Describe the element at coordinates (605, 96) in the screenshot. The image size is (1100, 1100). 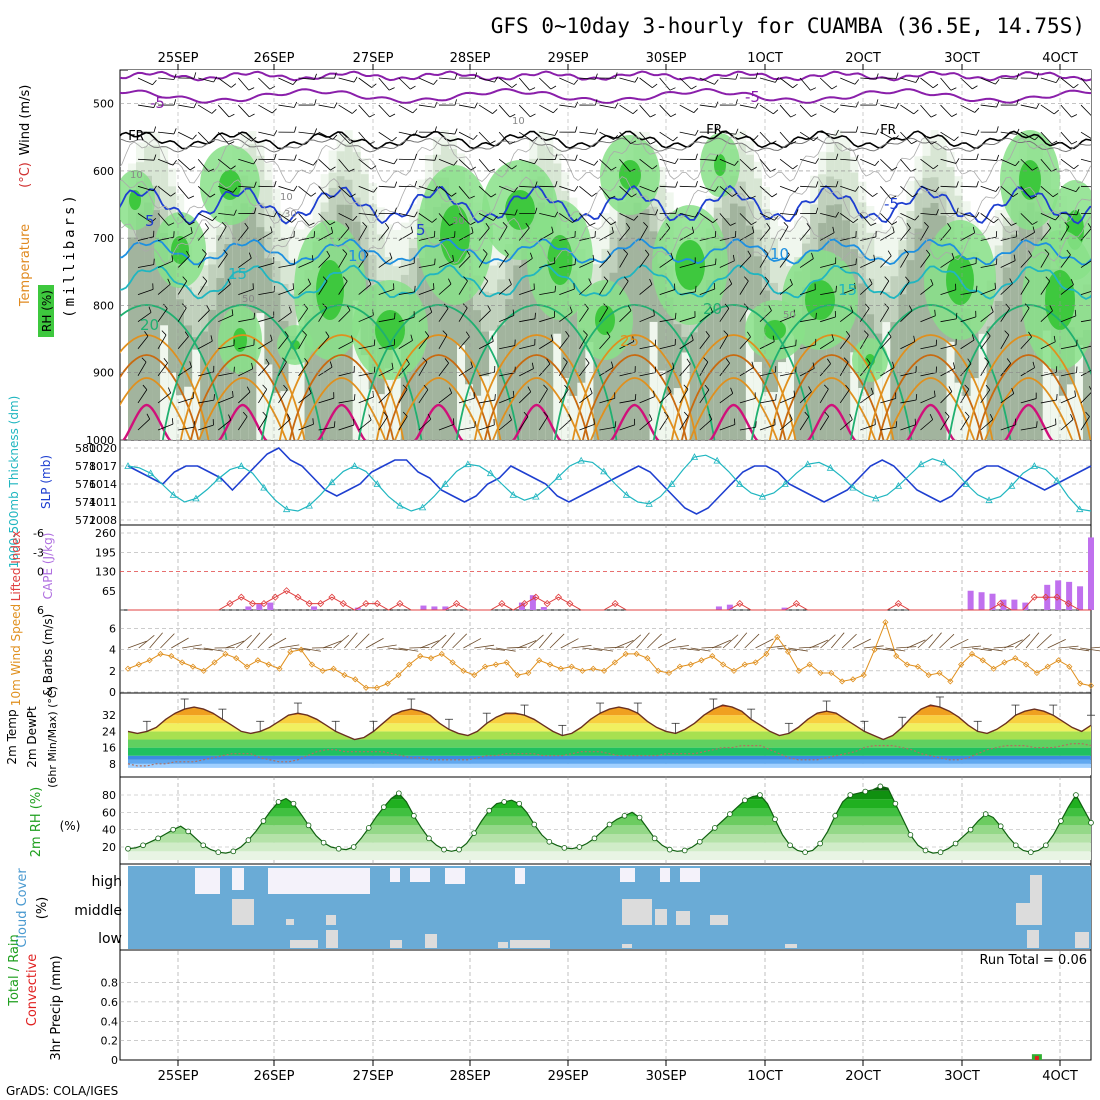
I see `contour-minus5` at that location.